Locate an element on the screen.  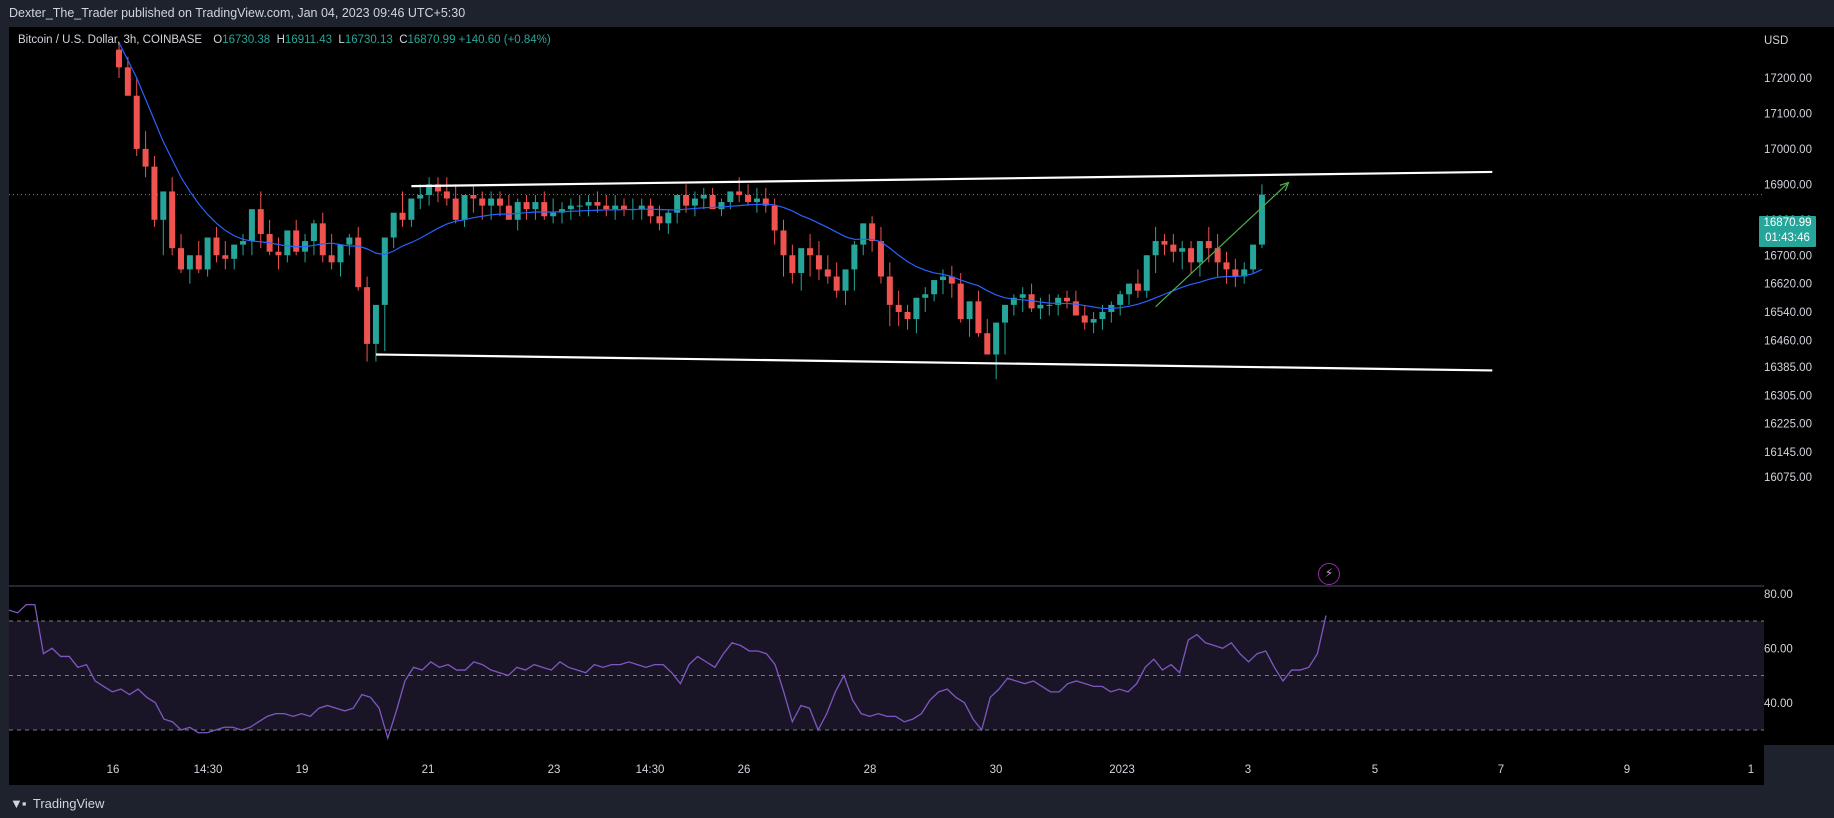
symbol-name: Bitcoin / U.S. Dollar, 3h, COINBASE is located at coordinates (110, 40).